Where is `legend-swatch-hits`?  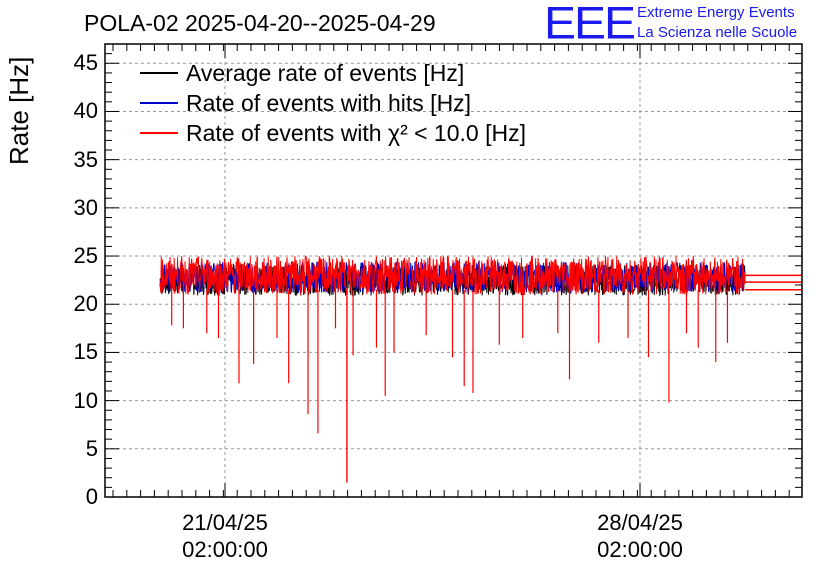
legend-swatch-hits is located at coordinates (159, 103).